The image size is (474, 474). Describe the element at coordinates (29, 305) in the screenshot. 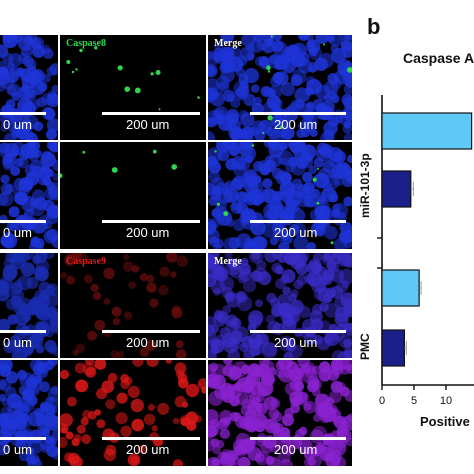

I see `micrograph-r2-c0: 0 um` at that location.